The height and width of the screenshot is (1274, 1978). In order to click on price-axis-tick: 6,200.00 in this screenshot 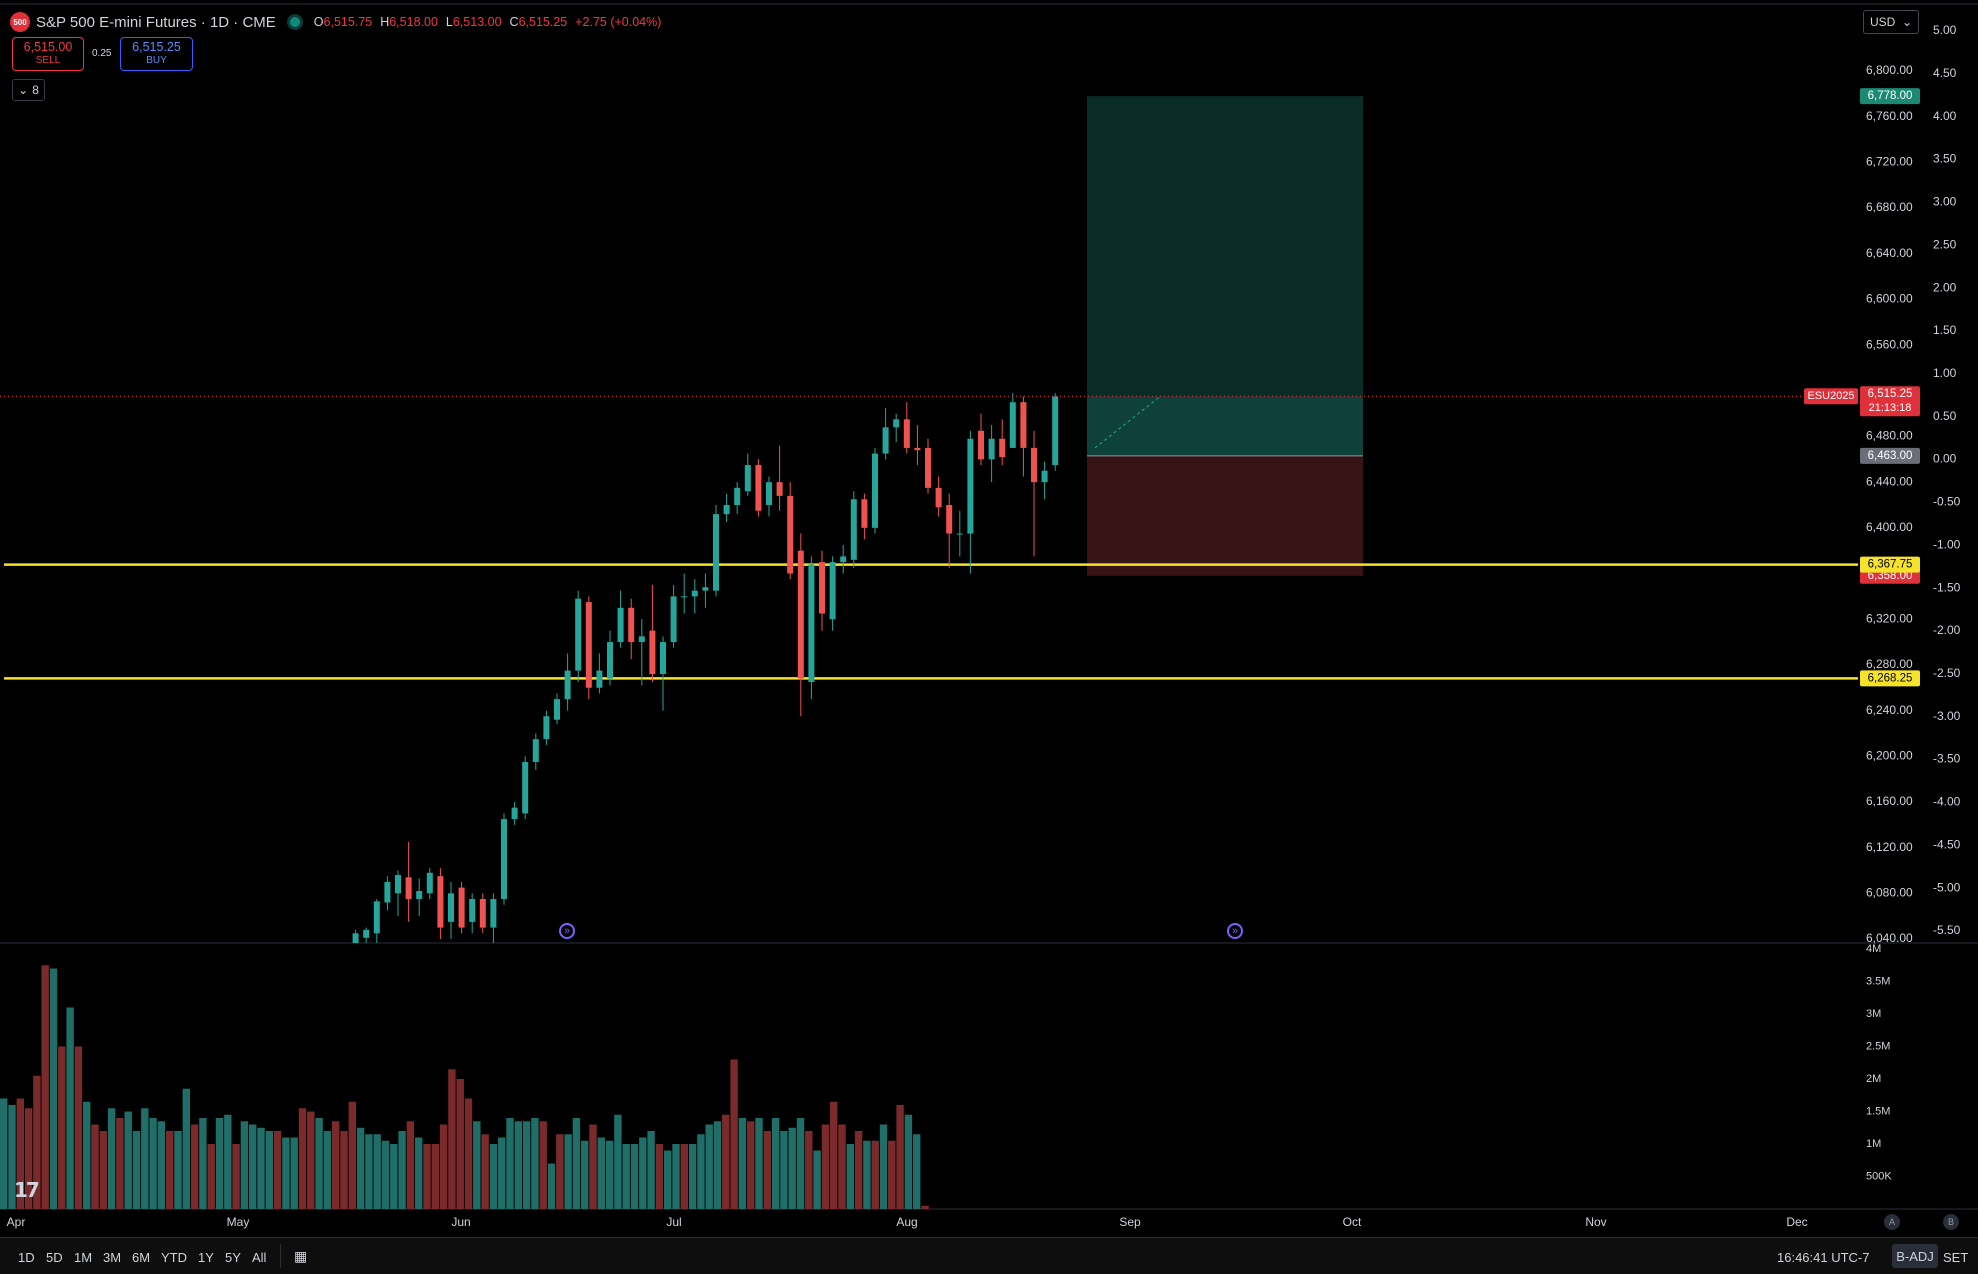, I will do `click(1889, 755)`.